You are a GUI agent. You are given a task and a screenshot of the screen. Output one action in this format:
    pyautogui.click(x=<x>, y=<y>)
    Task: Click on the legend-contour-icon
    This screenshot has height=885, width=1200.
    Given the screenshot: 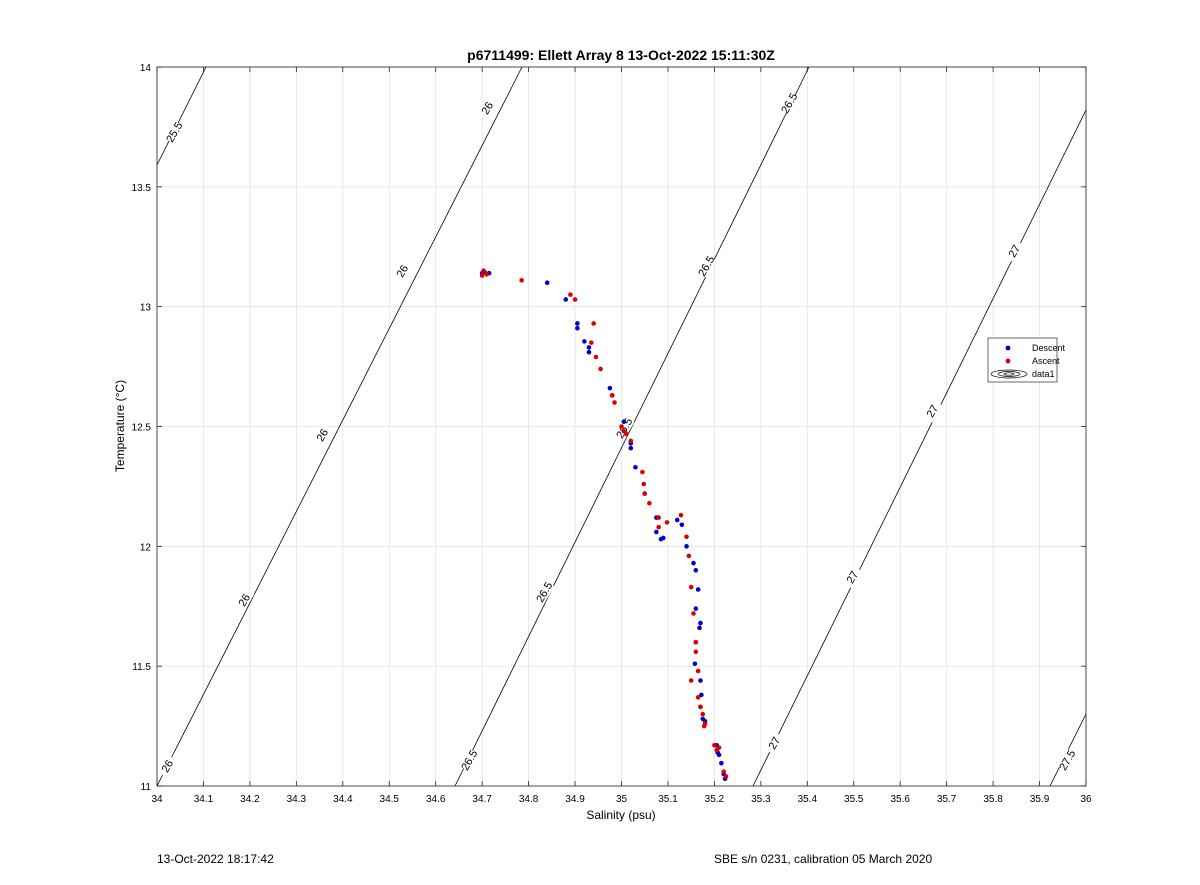 What is the action you would take?
    pyautogui.click(x=1009, y=374)
    